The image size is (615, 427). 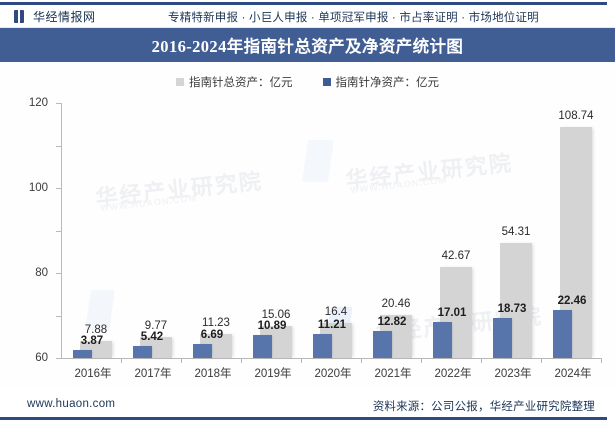 I want to click on bar-label-total: 54.31, so click(x=516, y=231).